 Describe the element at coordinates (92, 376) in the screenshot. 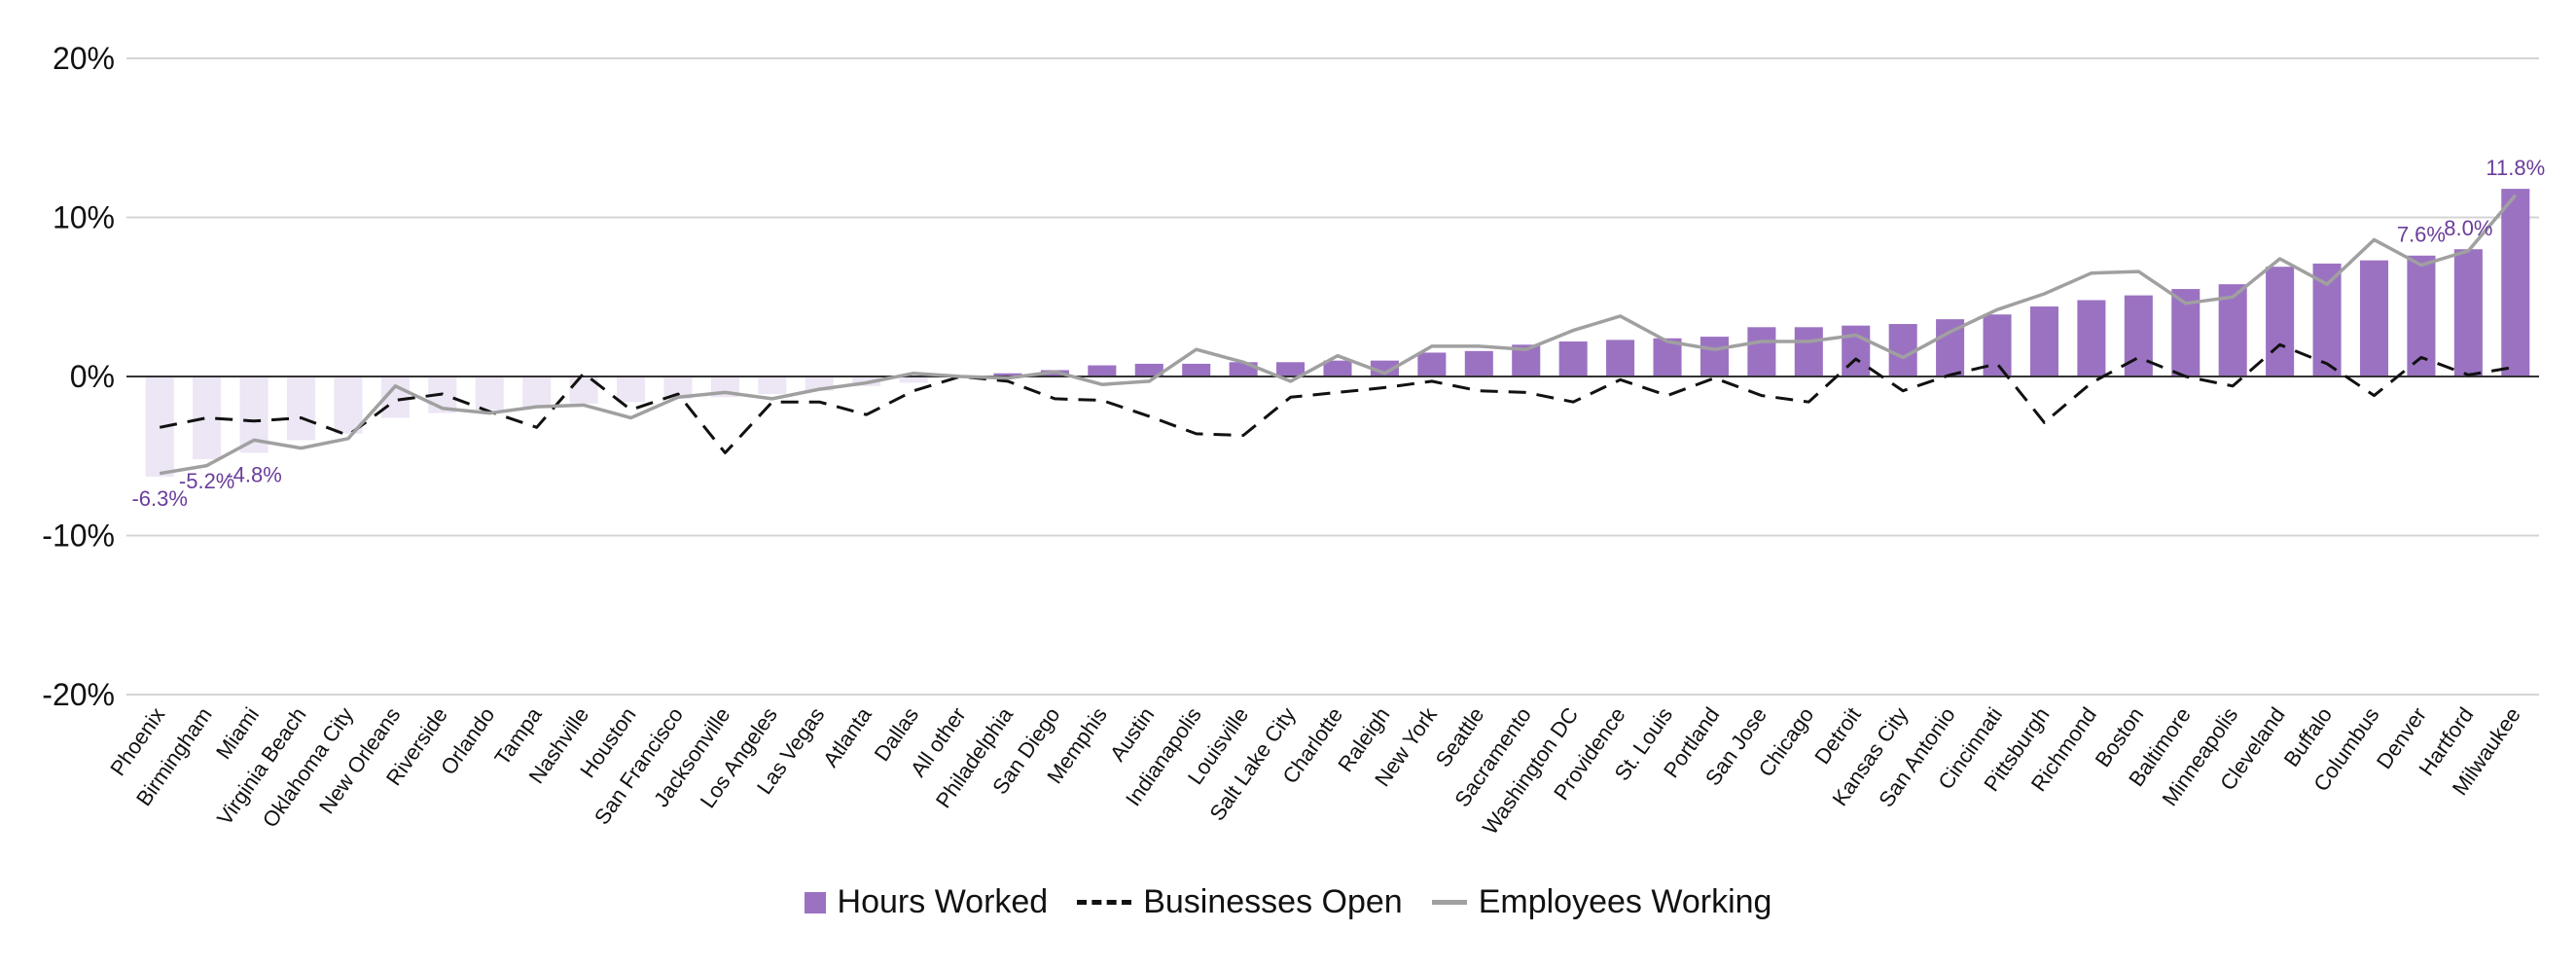

I see `y-tick-label: 0%` at that location.